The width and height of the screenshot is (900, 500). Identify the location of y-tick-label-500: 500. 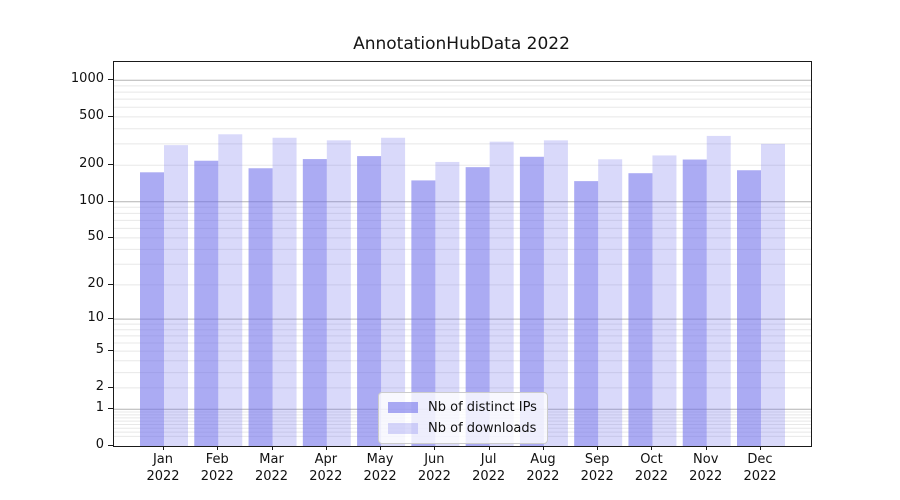
(91, 115).